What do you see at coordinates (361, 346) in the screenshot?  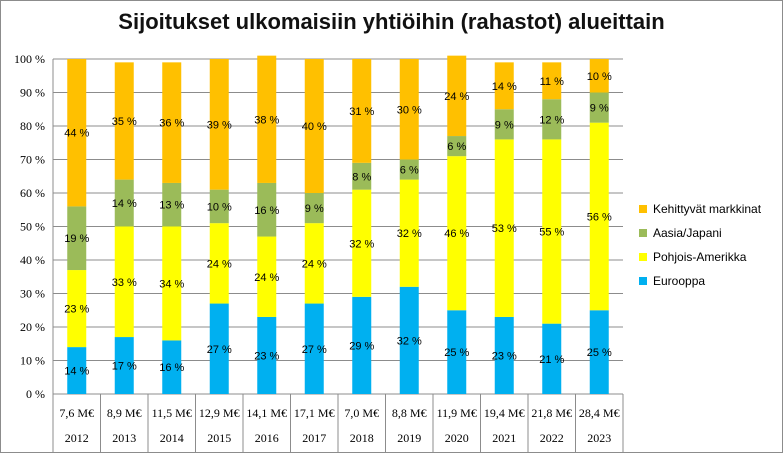 I see `data-label: 29 %` at bounding box center [361, 346].